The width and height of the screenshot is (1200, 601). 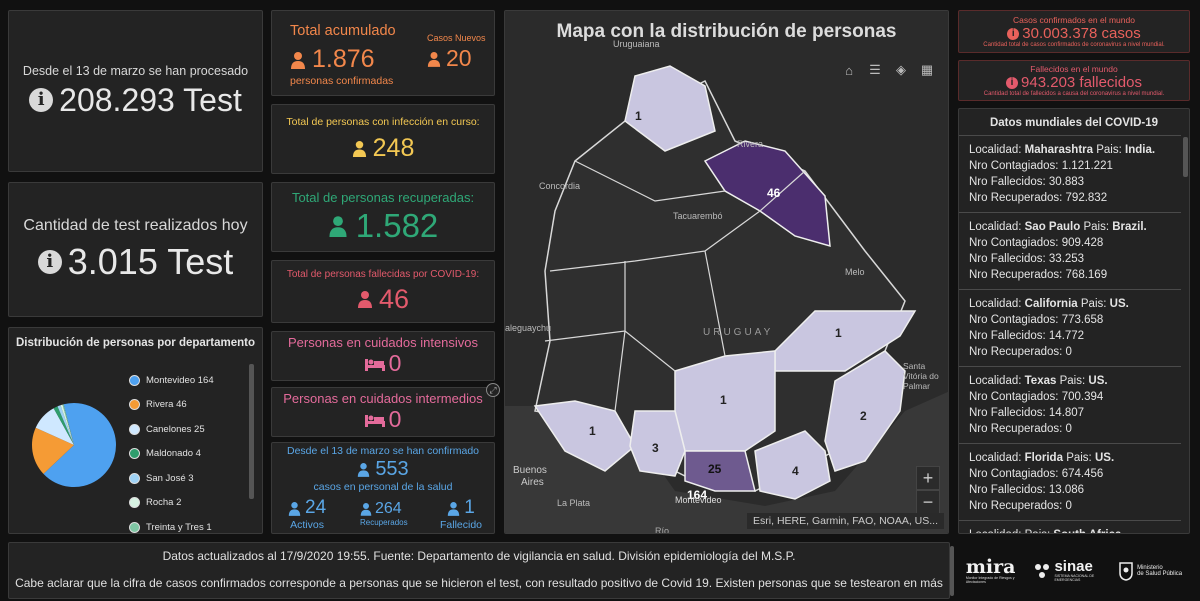 I want to click on recuperadas-value-row: 1.582, so click(x=383, y=226).